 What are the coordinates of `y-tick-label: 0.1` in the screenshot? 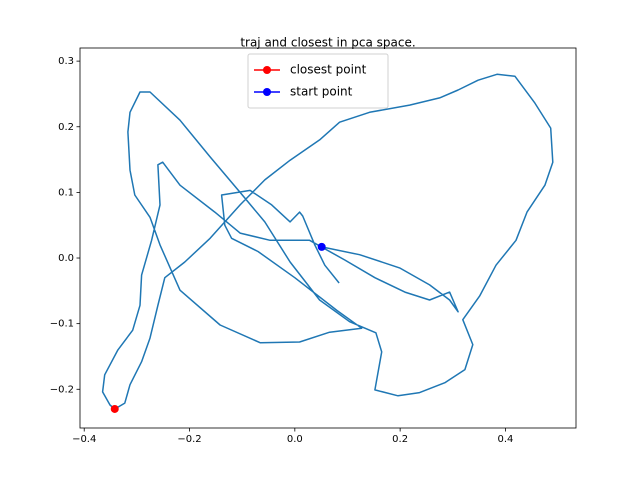 It's located at (66, 192).